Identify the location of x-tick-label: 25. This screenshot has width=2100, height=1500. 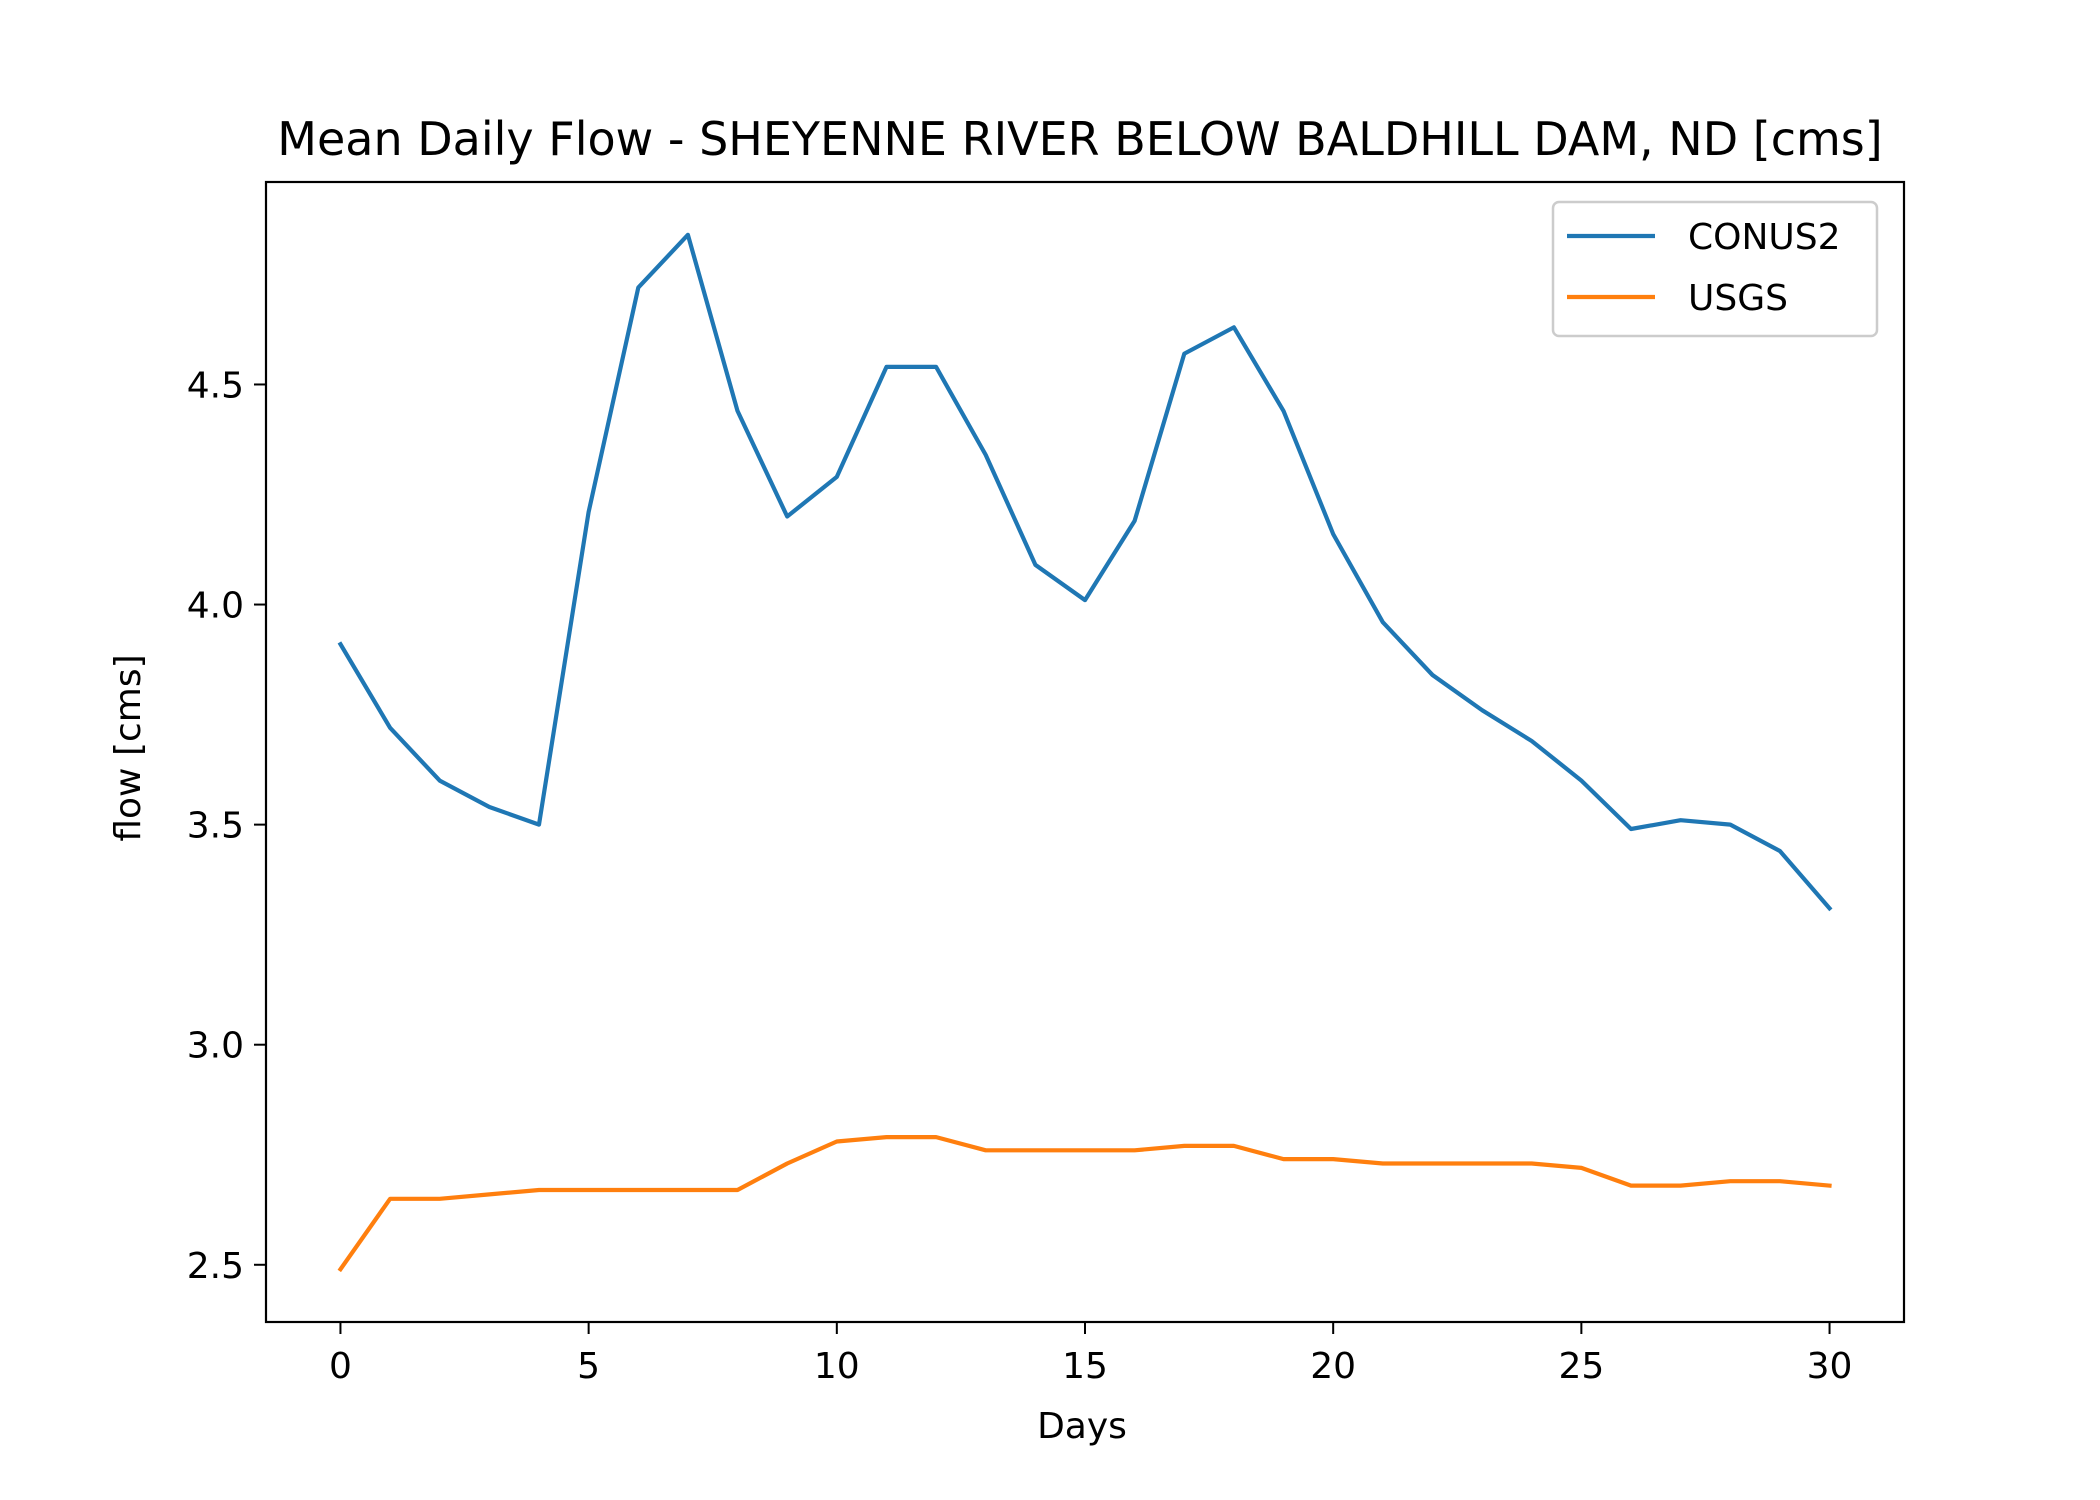
(1581, 1366).